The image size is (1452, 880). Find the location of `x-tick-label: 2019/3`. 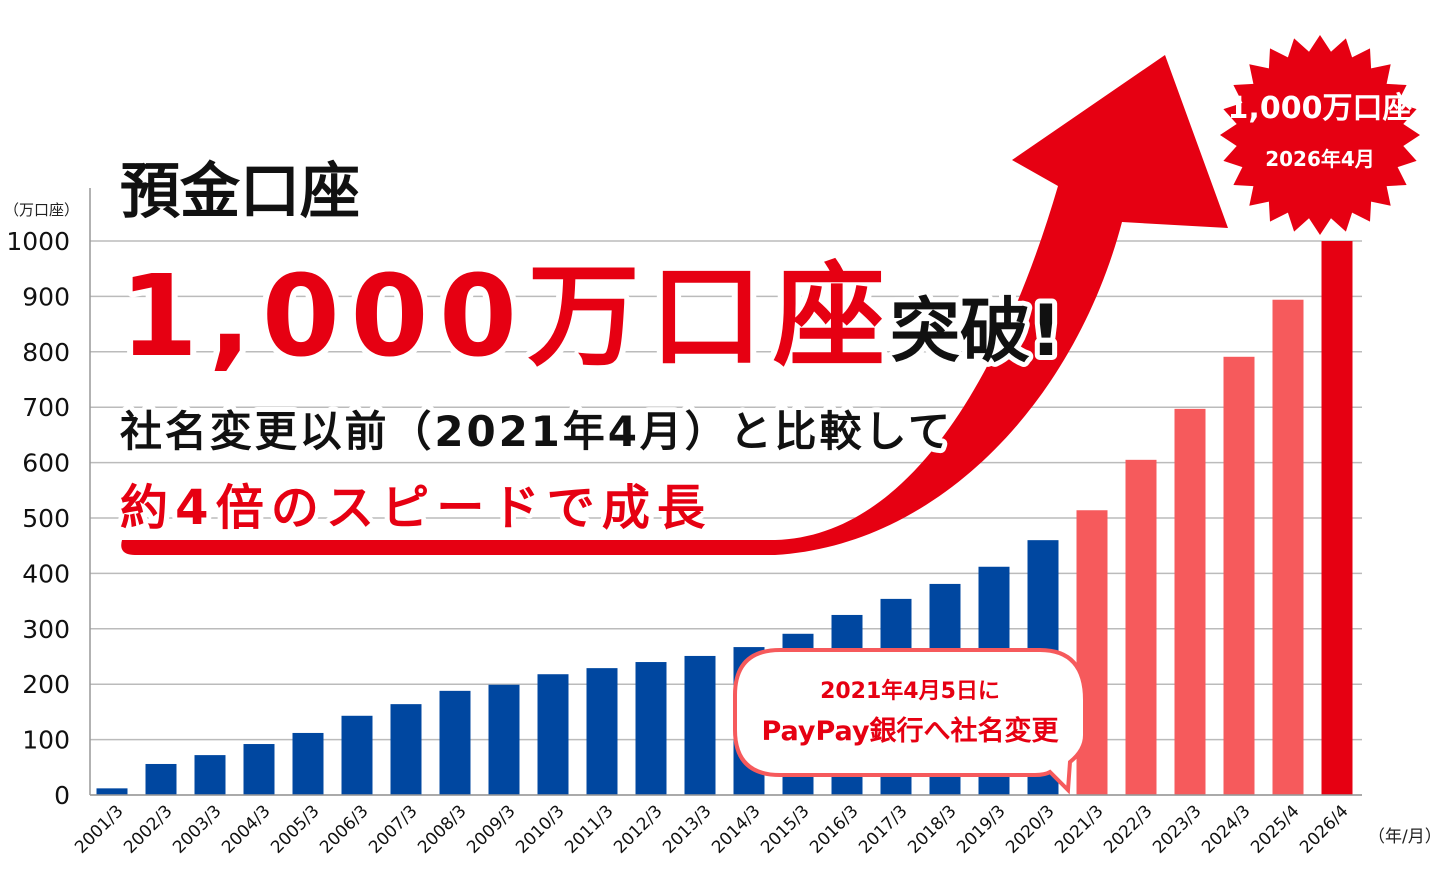

x-tick-label: 2019/3 is located at coordinates (981, 829).